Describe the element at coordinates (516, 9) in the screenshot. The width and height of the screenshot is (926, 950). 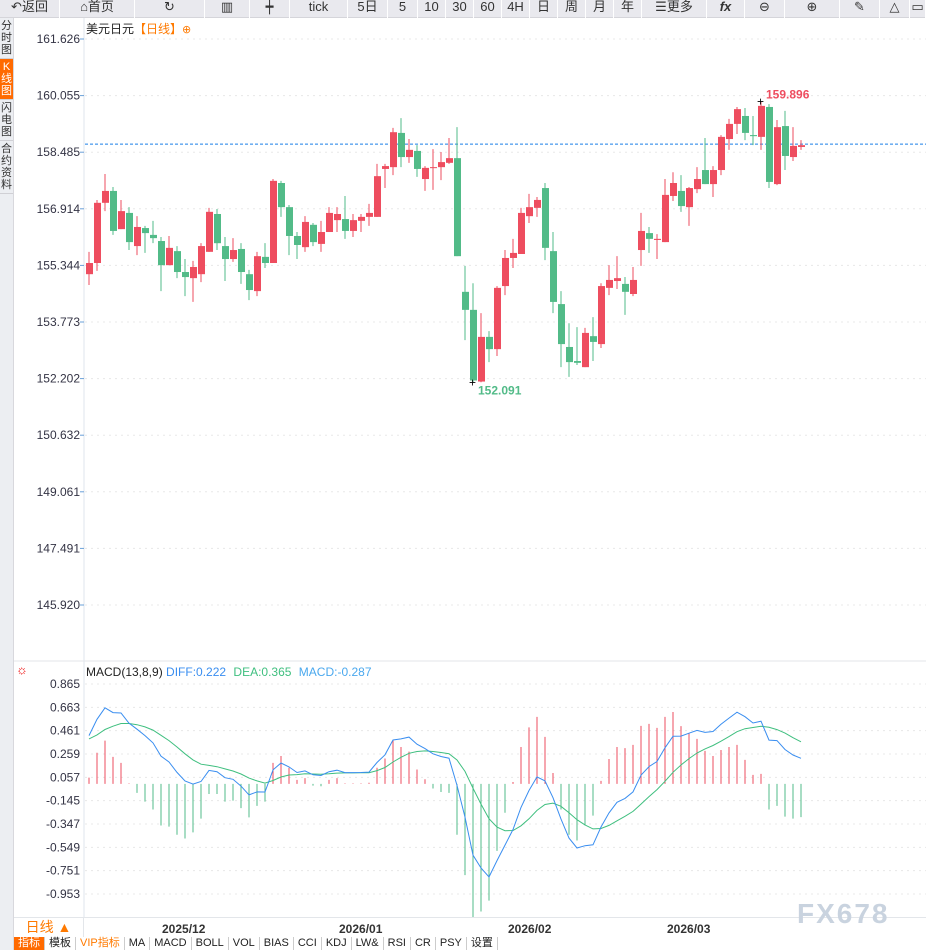
I see `4h-button: 4H` at that location.